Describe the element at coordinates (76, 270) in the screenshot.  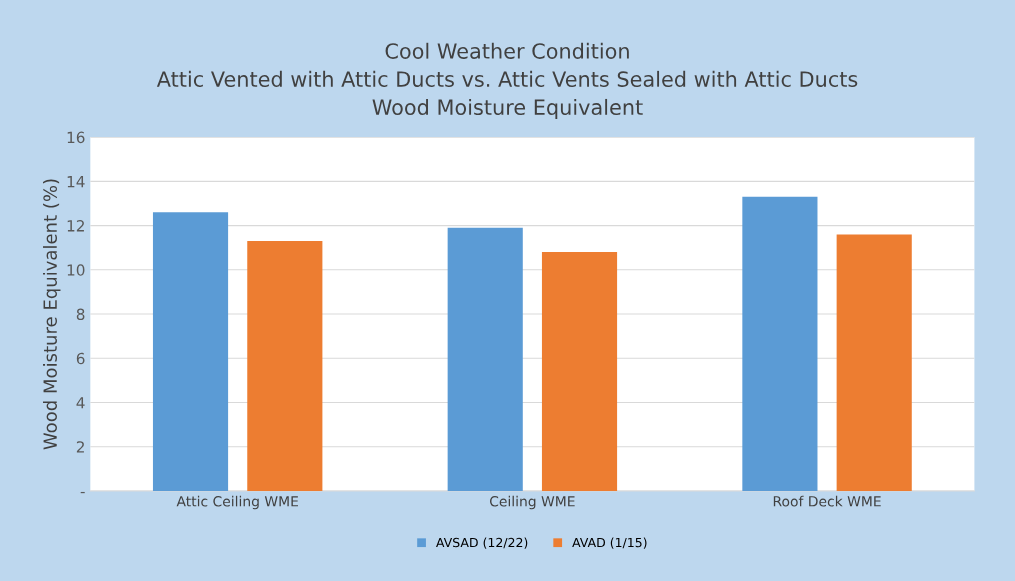
I see `y-tick-label: 10` at that location.